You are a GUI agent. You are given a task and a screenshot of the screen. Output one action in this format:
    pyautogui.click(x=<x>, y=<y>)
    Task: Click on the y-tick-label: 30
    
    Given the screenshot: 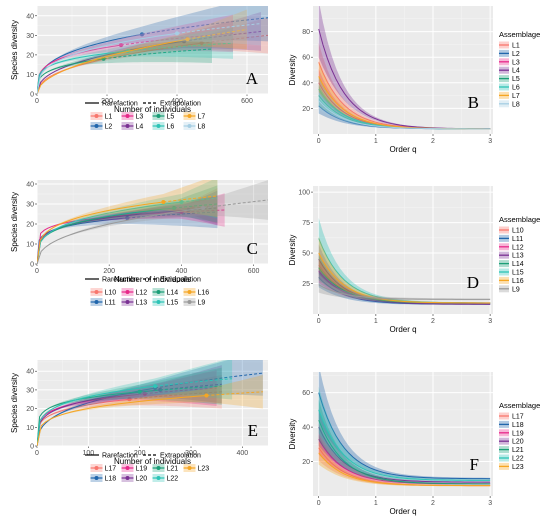 What is the action you would take?
    pyautogui.click(x=30, y=205)
    